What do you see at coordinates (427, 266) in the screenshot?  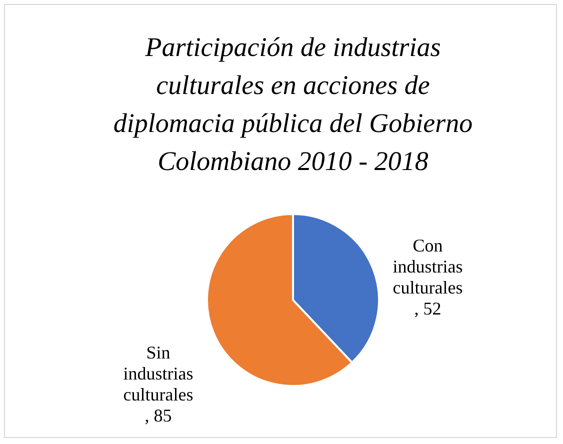 I see `slice-label: Con industrias culturales` at bounding box center [427, 266].